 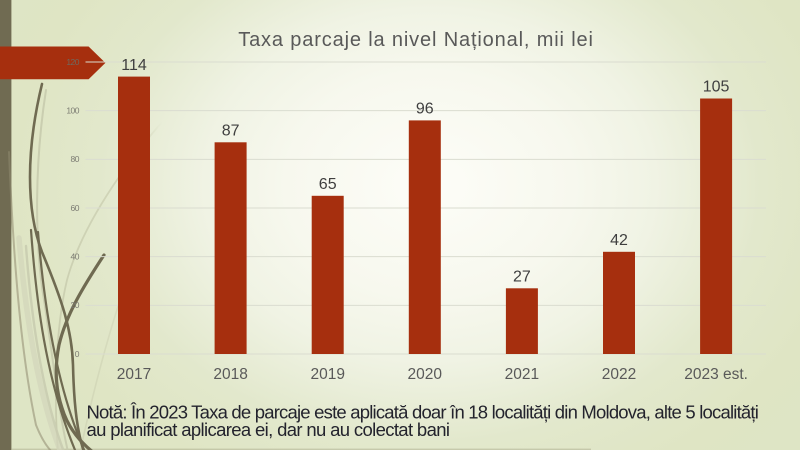 What do you see at coordinates (230, 374) in the screenshot?
I see `svg-text: 2018` at bounding box center [230, 374].